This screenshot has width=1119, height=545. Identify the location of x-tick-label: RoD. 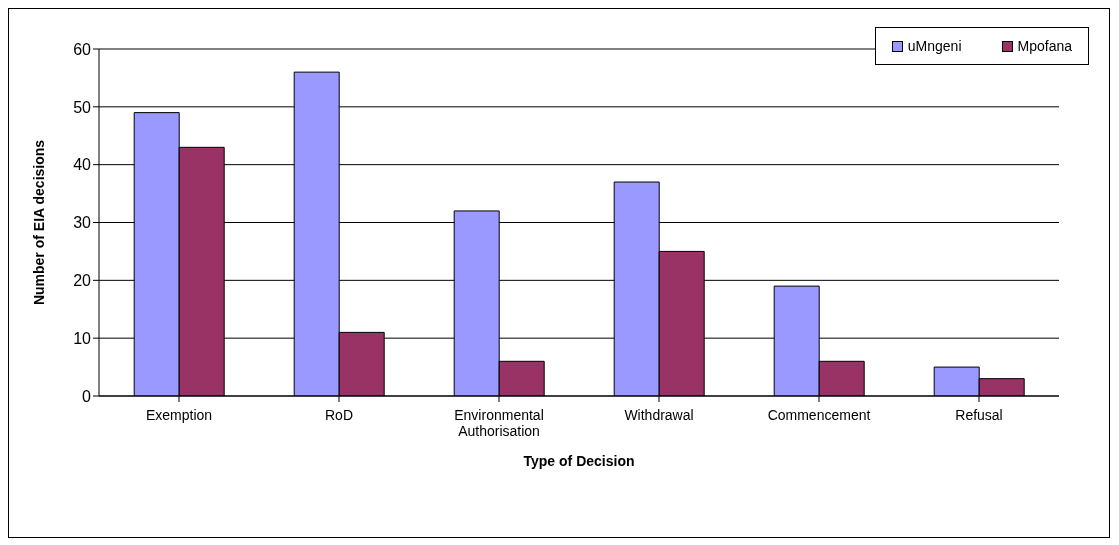
(339, 415).